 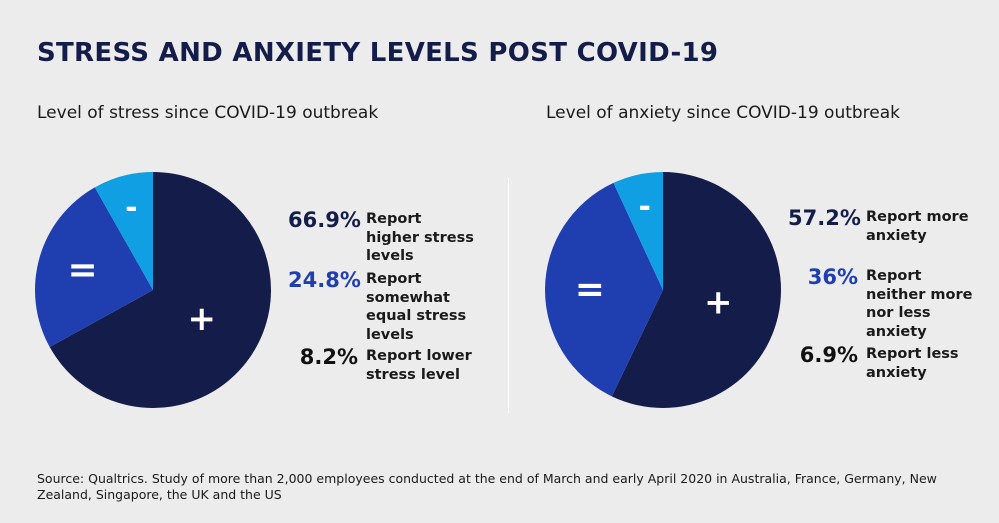 I want to click on legend-description: Report neither more nor less anxiety, so click(x=919, y=304).